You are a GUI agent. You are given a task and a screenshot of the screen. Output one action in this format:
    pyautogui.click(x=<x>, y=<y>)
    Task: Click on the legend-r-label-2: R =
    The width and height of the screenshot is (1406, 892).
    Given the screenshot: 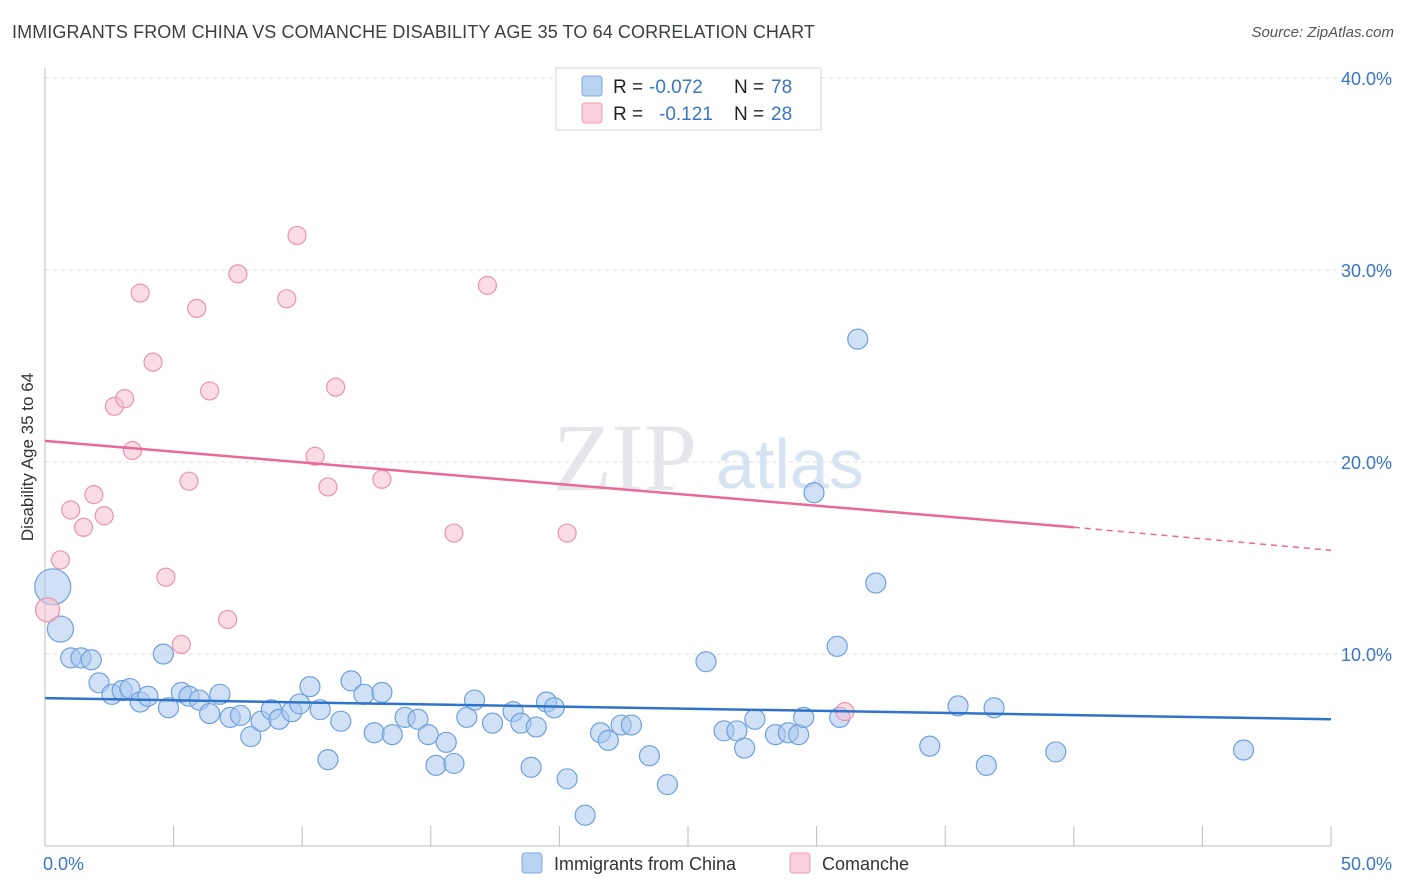 What is the action you would take?
    pyautogui.click(x=628, y=114)
    